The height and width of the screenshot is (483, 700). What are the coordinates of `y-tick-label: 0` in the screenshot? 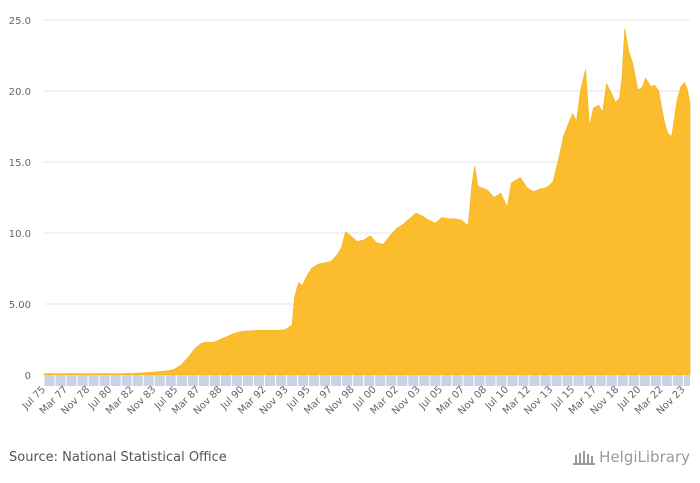 It's located at (28, 376).